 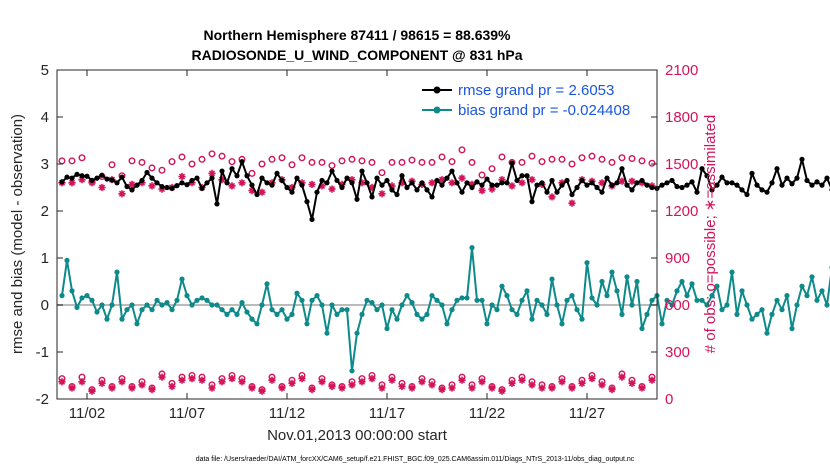 I want to click on x-tick-label: 11/07, so click(x=187, y=413).